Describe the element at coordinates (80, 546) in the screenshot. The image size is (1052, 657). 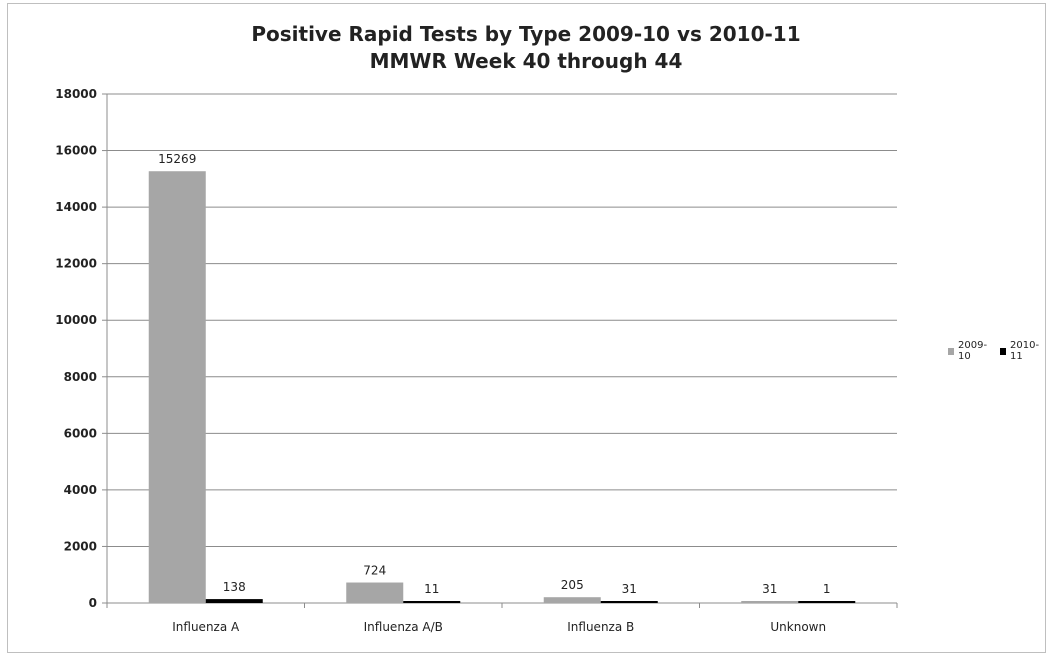
I see `y-tick-label: 2000` at that location.